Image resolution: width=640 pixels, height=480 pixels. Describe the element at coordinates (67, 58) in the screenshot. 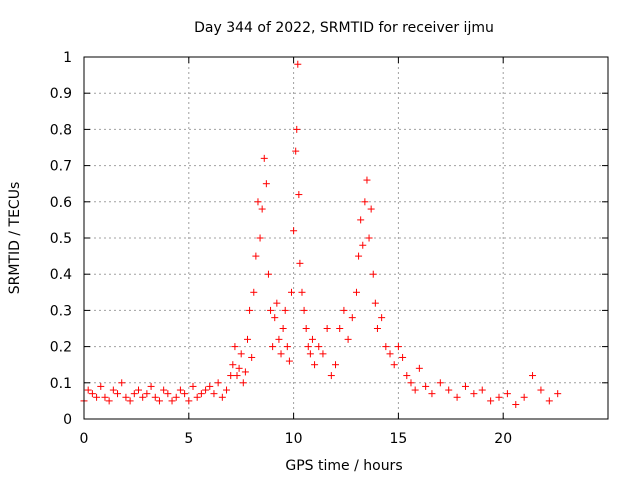

I see `y-tick-label: 1` at that location.